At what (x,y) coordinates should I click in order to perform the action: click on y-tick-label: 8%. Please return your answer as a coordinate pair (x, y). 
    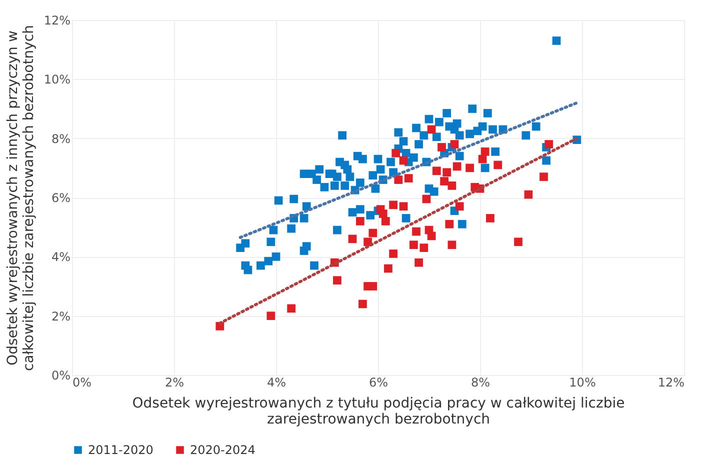
    Looking at the image, I should click on (60, 139).